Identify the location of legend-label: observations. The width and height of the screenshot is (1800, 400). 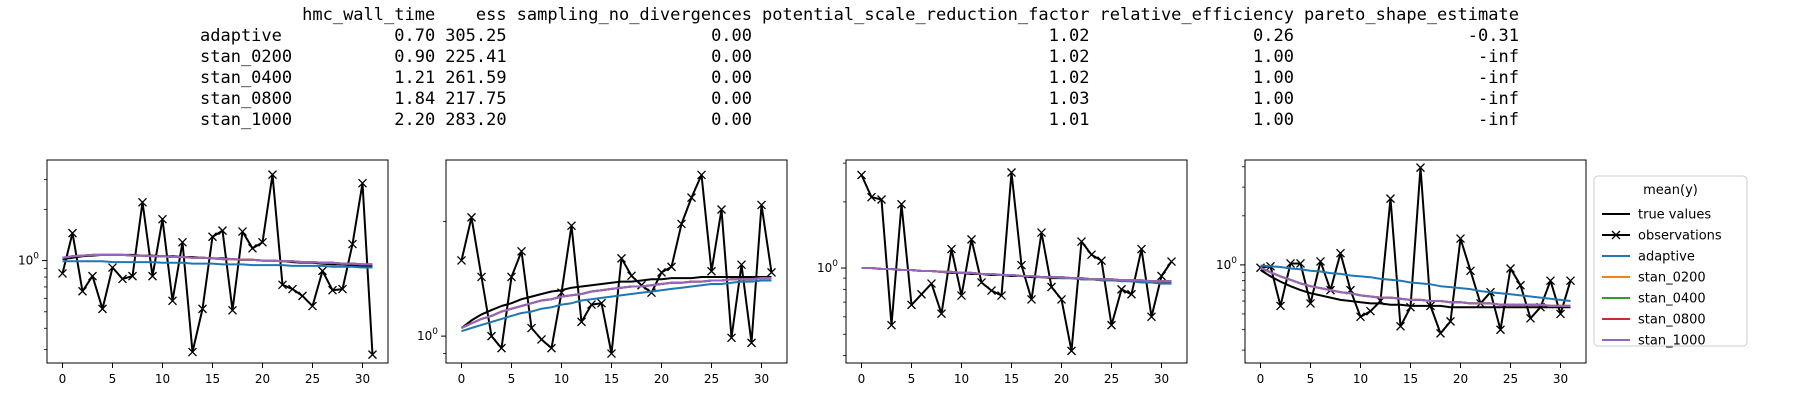
(1680, 236).